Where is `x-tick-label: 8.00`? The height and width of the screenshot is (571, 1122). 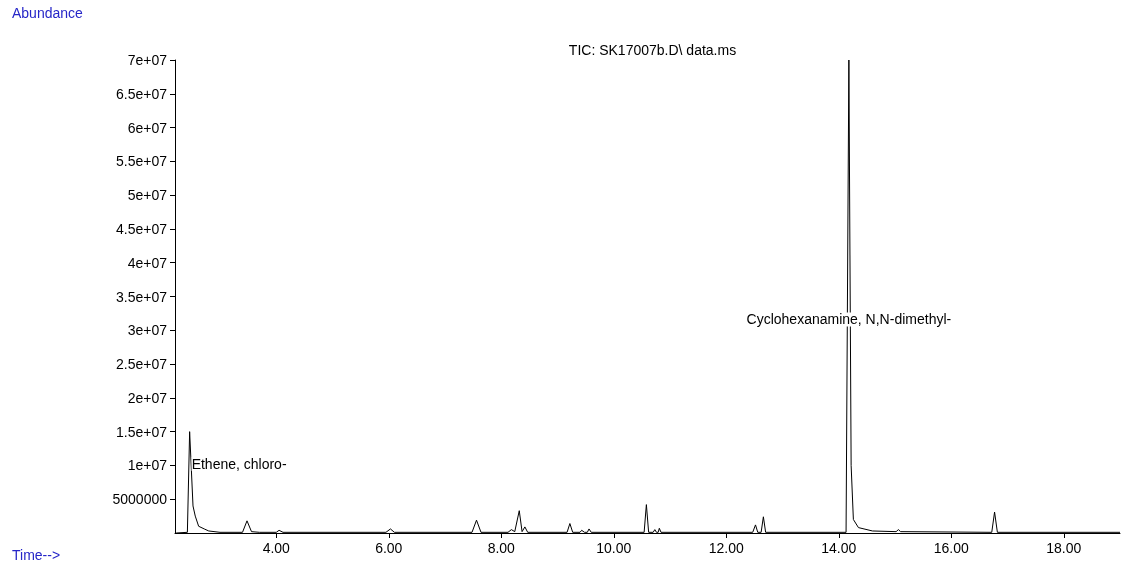
x-tick-label: 8.00 is located at coordinates (501, 548).